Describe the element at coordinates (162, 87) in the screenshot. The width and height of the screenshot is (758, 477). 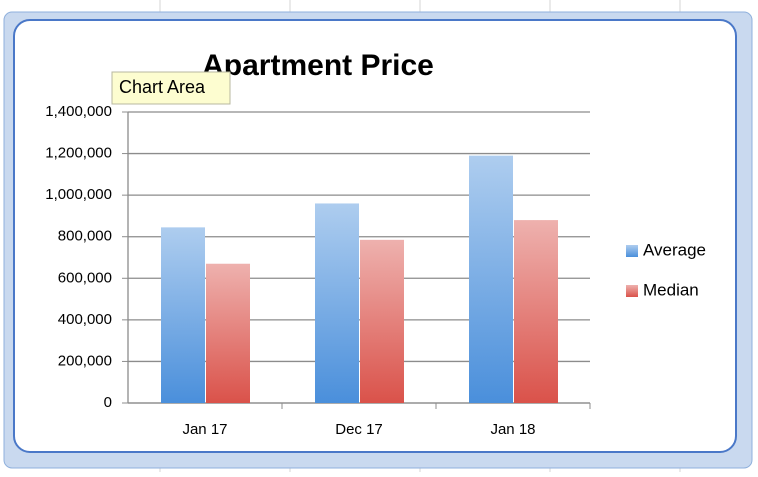
I see `tooltip: Chart Area` at that location.